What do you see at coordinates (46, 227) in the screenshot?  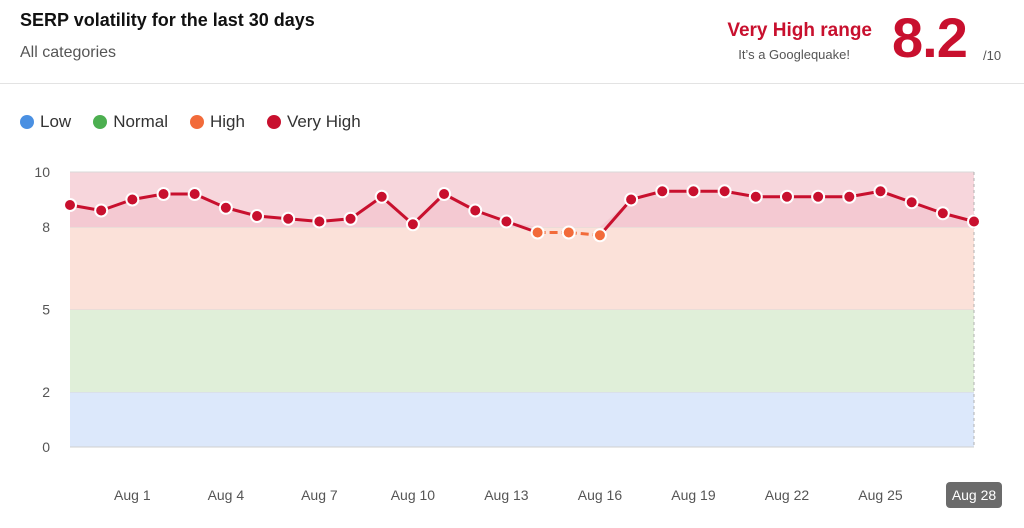 I see `y-tick-label: 8` at bounding box center [46, 227].